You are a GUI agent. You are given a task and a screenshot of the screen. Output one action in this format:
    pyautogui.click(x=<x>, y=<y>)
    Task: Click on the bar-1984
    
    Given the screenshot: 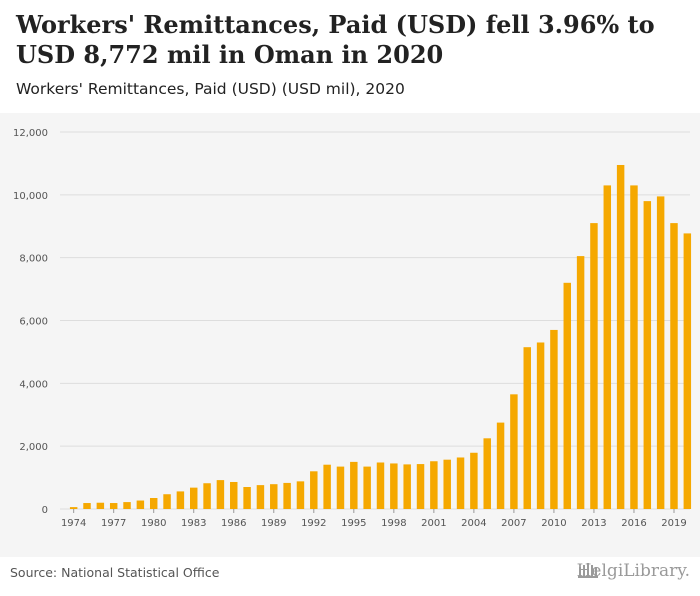 What is the action you would take?
    pyautogui.click(x=207, y=496)
    